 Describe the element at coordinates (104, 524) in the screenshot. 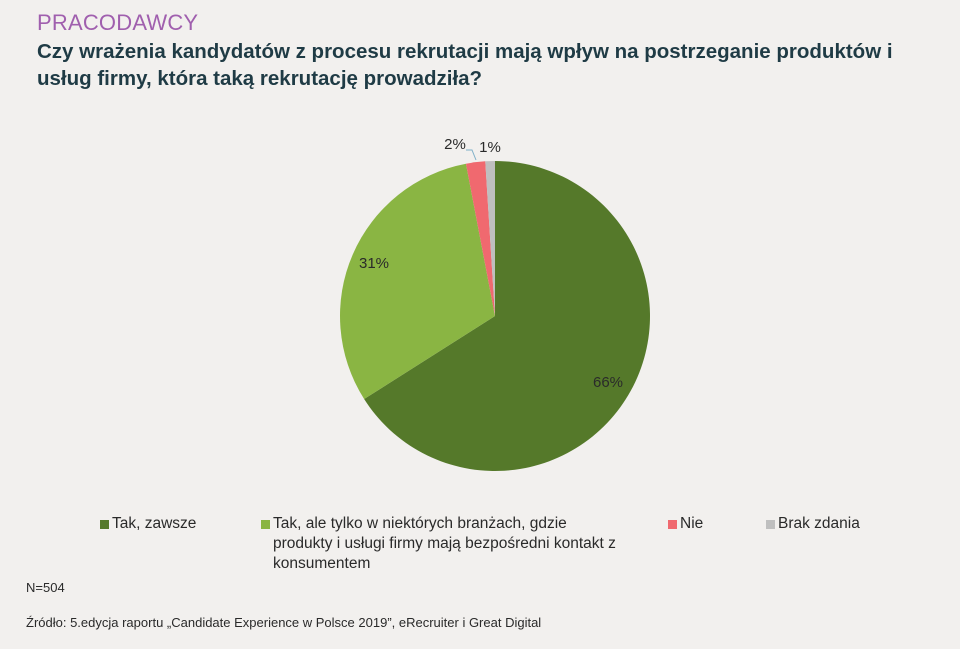

I see `legend-swatch-tak-zawsze` at that location.